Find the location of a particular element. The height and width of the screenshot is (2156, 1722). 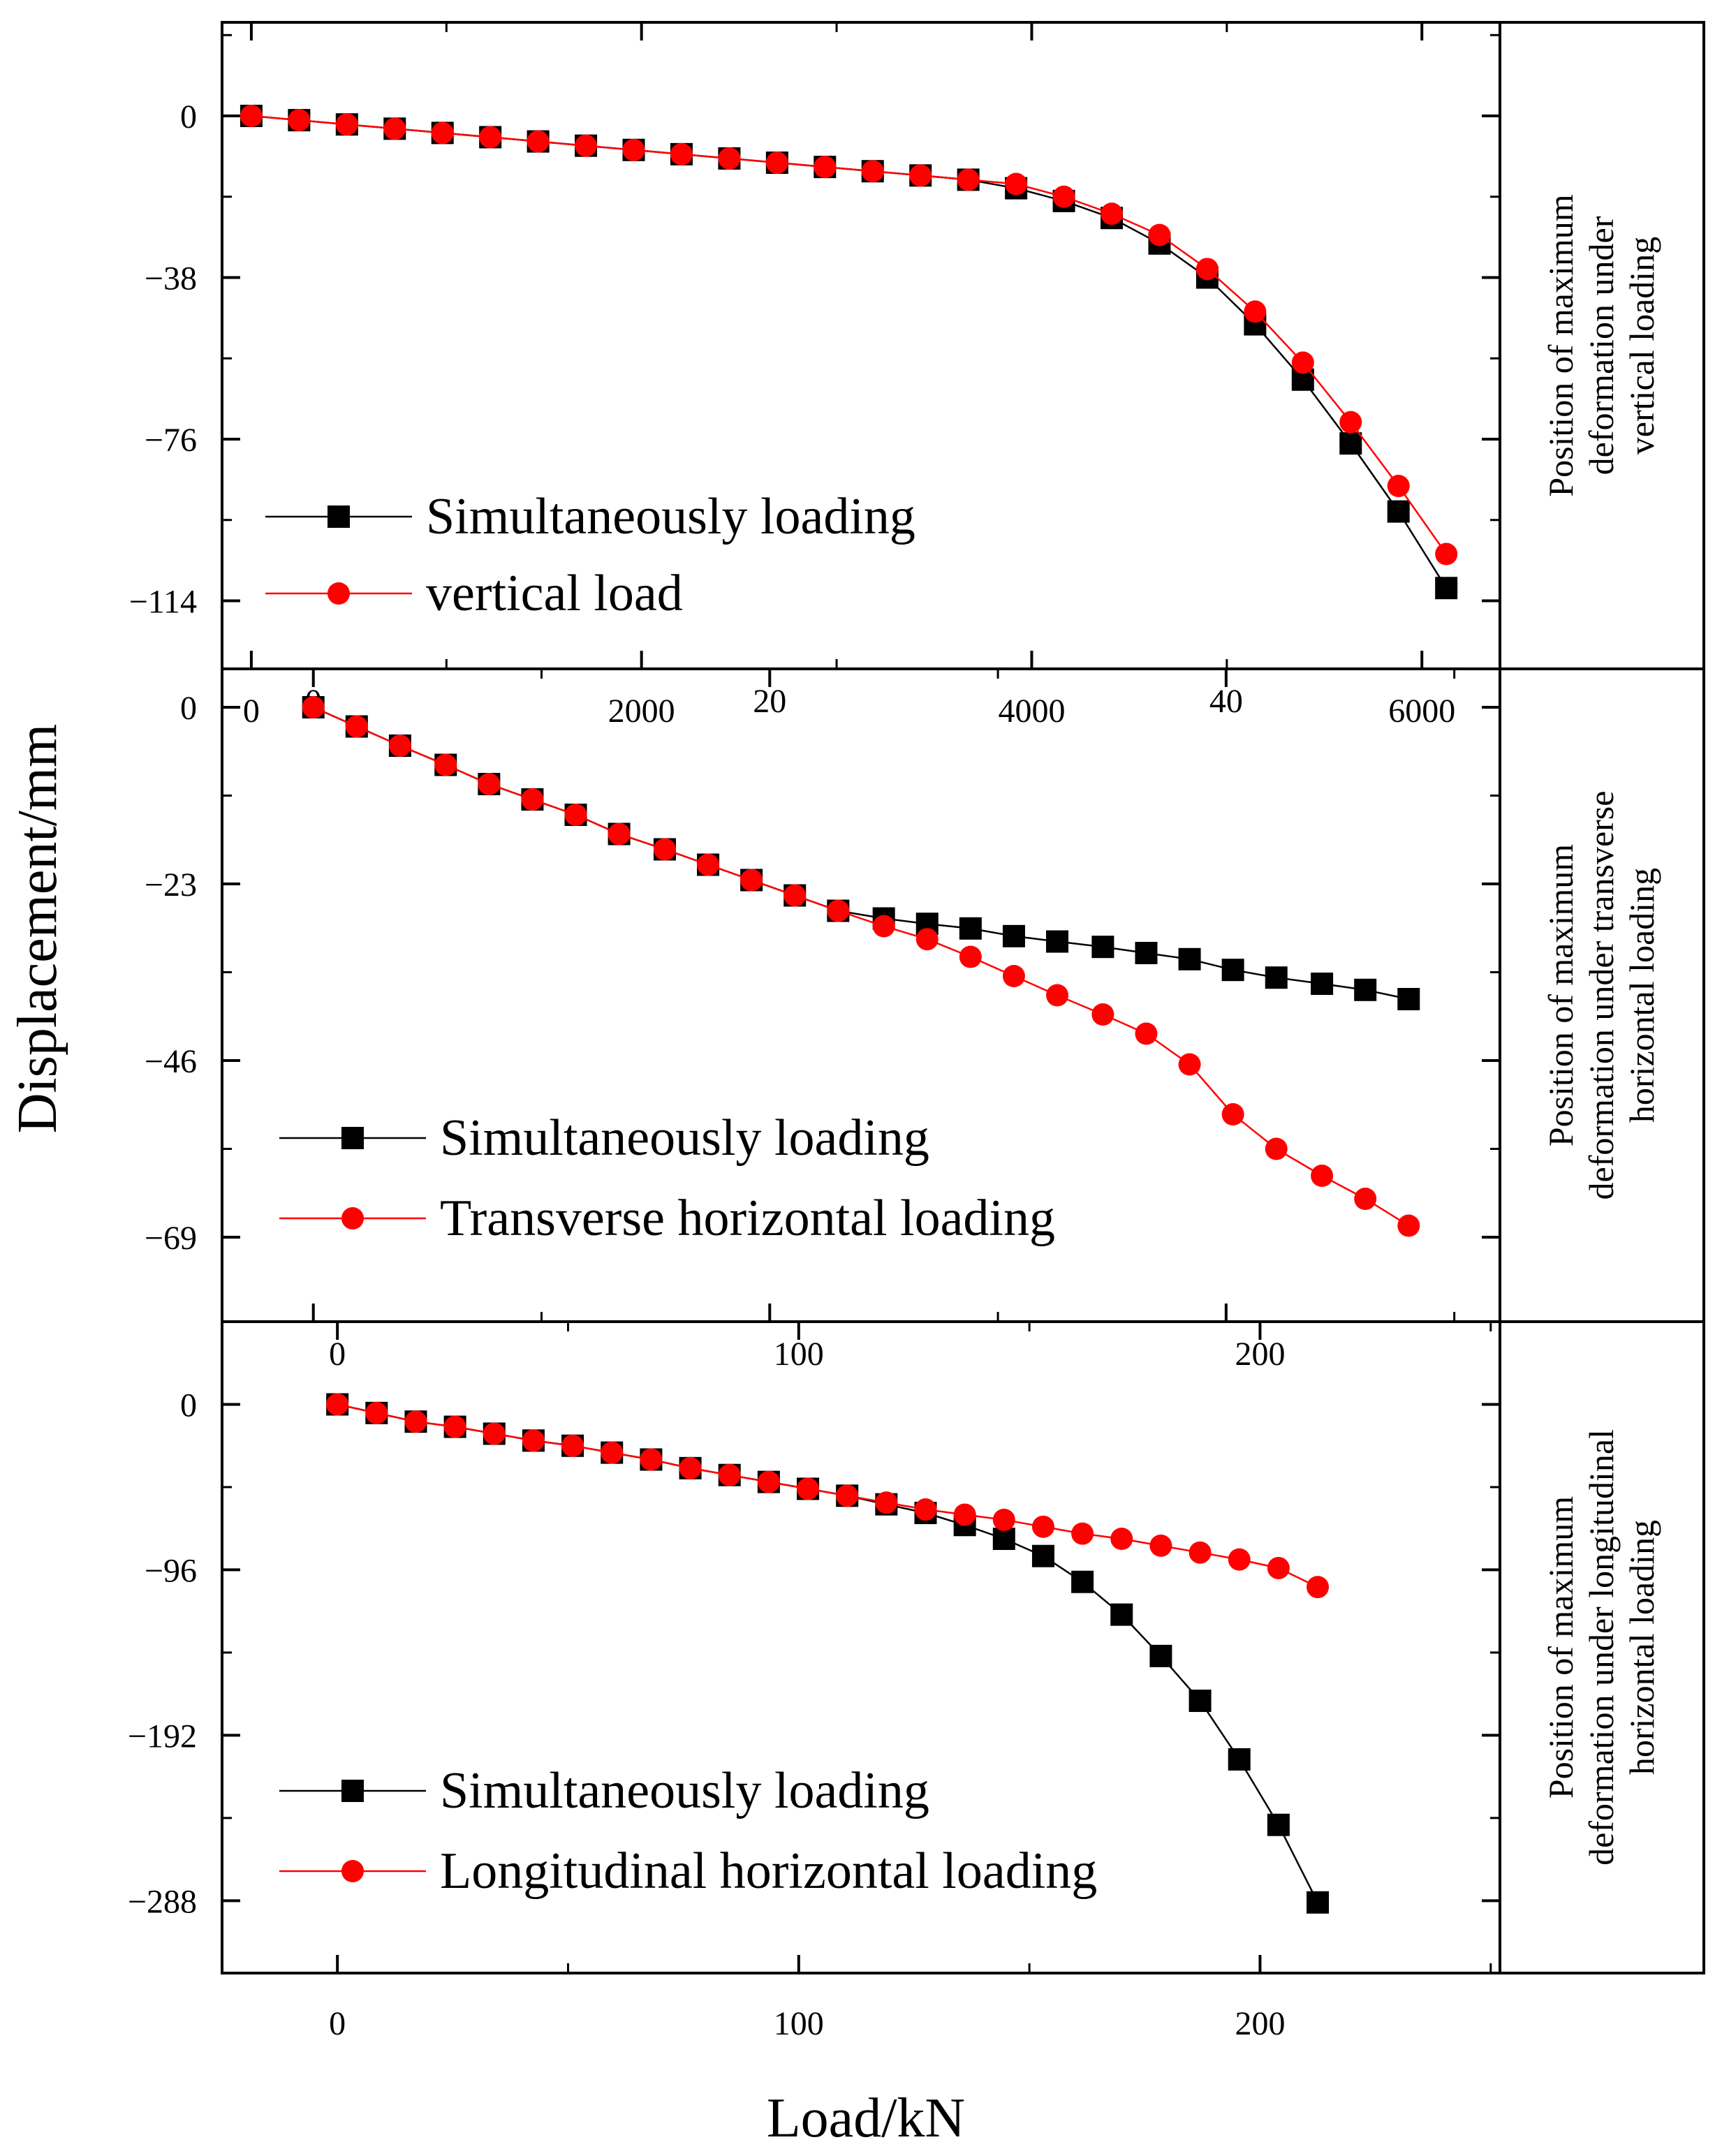

y-tick-label: −192 is located at coordinates (162, 1737).